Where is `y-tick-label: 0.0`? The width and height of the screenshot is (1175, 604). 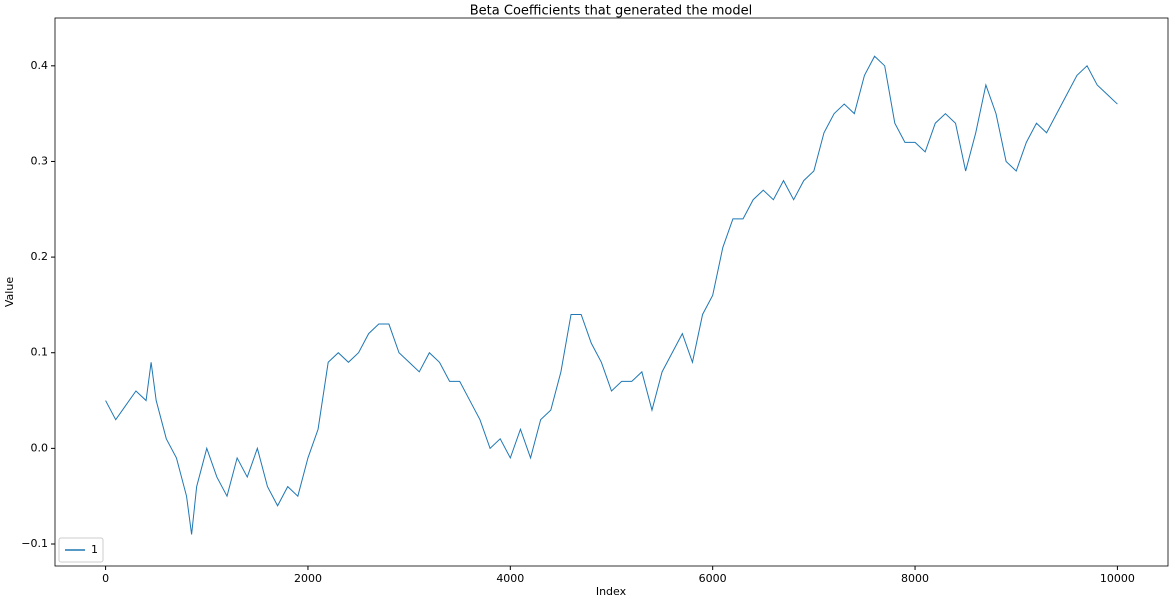 y-tick-label: 0.0 is located at coordinates (40, 447).